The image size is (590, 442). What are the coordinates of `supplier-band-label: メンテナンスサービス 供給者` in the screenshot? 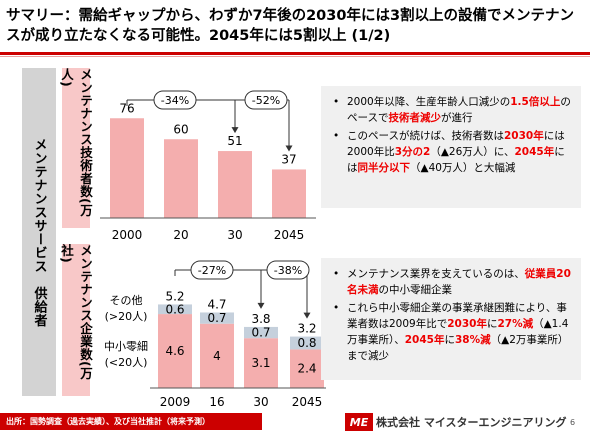 It's located at (39, 232).